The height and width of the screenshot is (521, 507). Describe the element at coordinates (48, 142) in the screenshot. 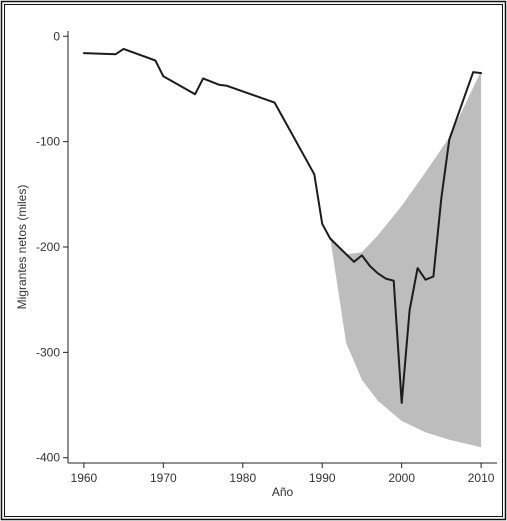

I see `y-tick-label: -100` at that location.